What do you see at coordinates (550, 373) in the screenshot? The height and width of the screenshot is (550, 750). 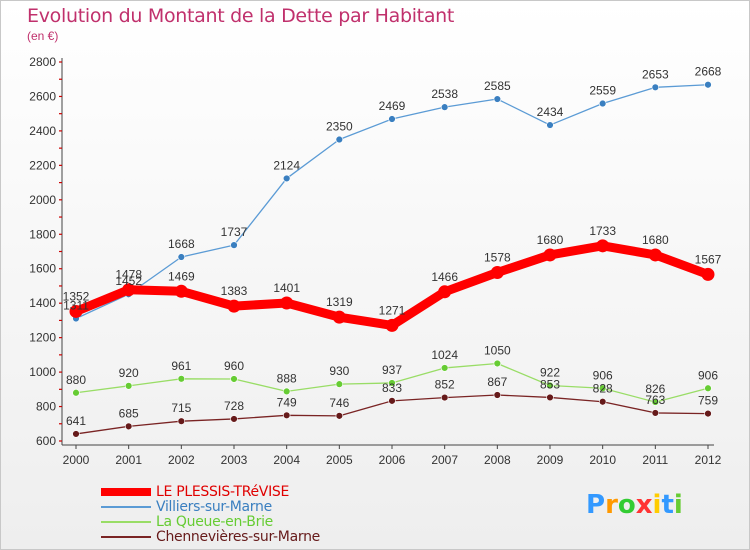 I see `data-label: 922` at bounding box center [550, 373].